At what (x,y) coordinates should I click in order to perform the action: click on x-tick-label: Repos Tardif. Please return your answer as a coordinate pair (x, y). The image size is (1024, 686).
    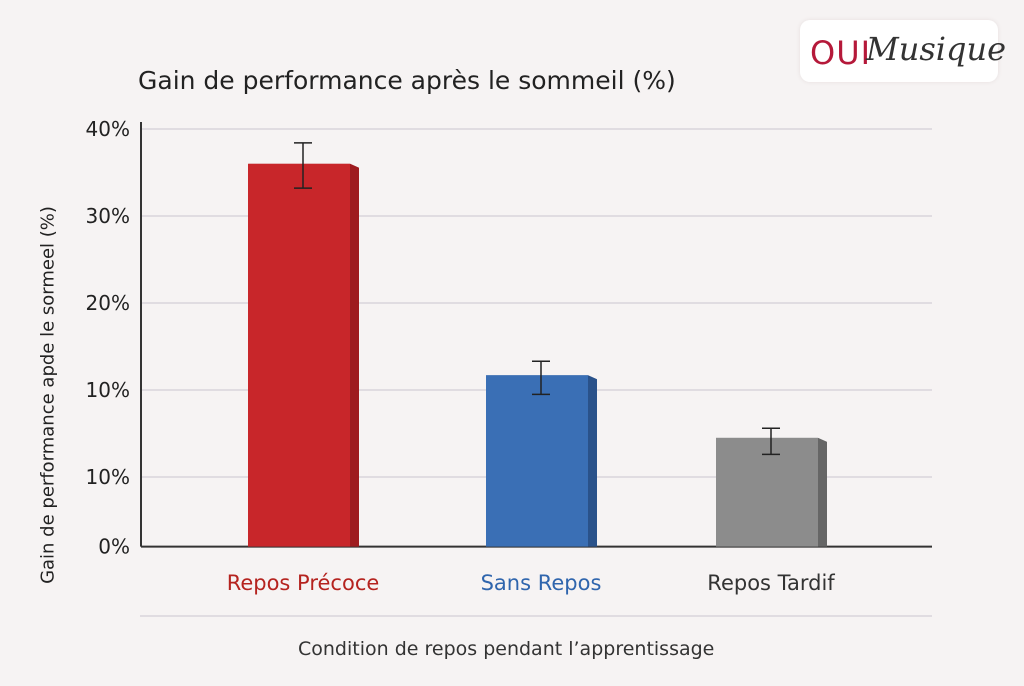
    Looking at the image, I should click on (771, 583).